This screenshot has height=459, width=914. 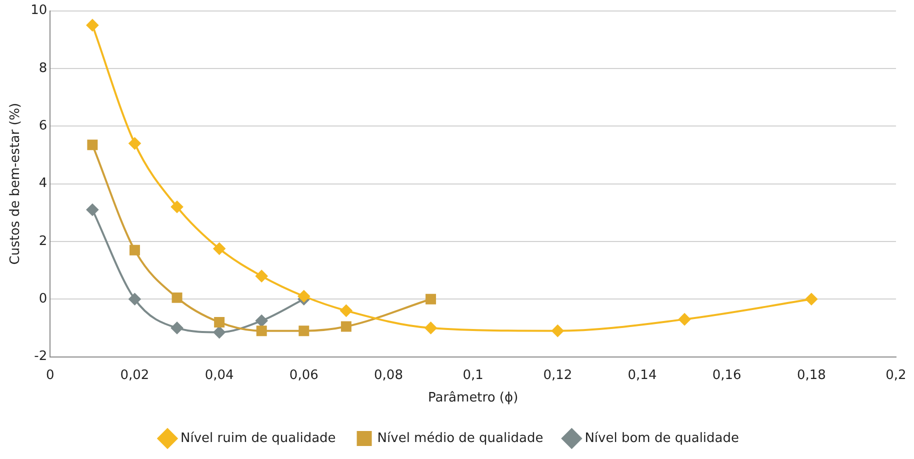 What do you see at coordinates (727, 375) in the screenshot?
I see `x-tick-label: 0,16` at bounding box center [727, 375].